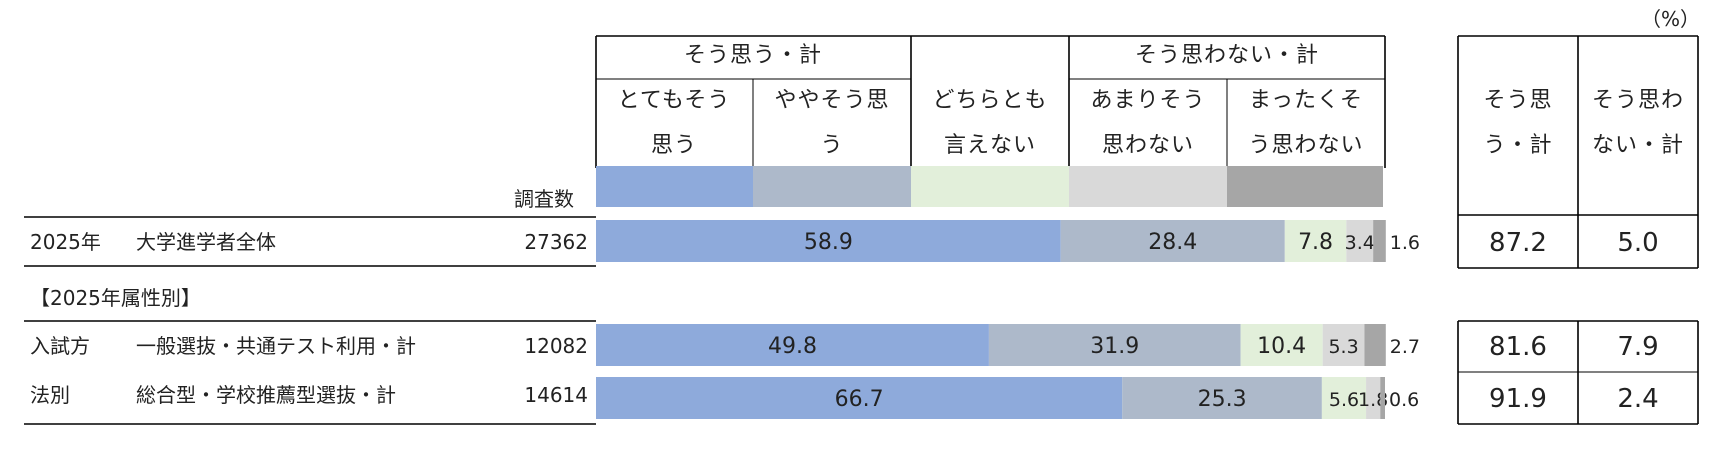 This screenshot has height=458, width=1710. I want to click on total-disagree-header-line-2: ない・計, so click(1638, 145).